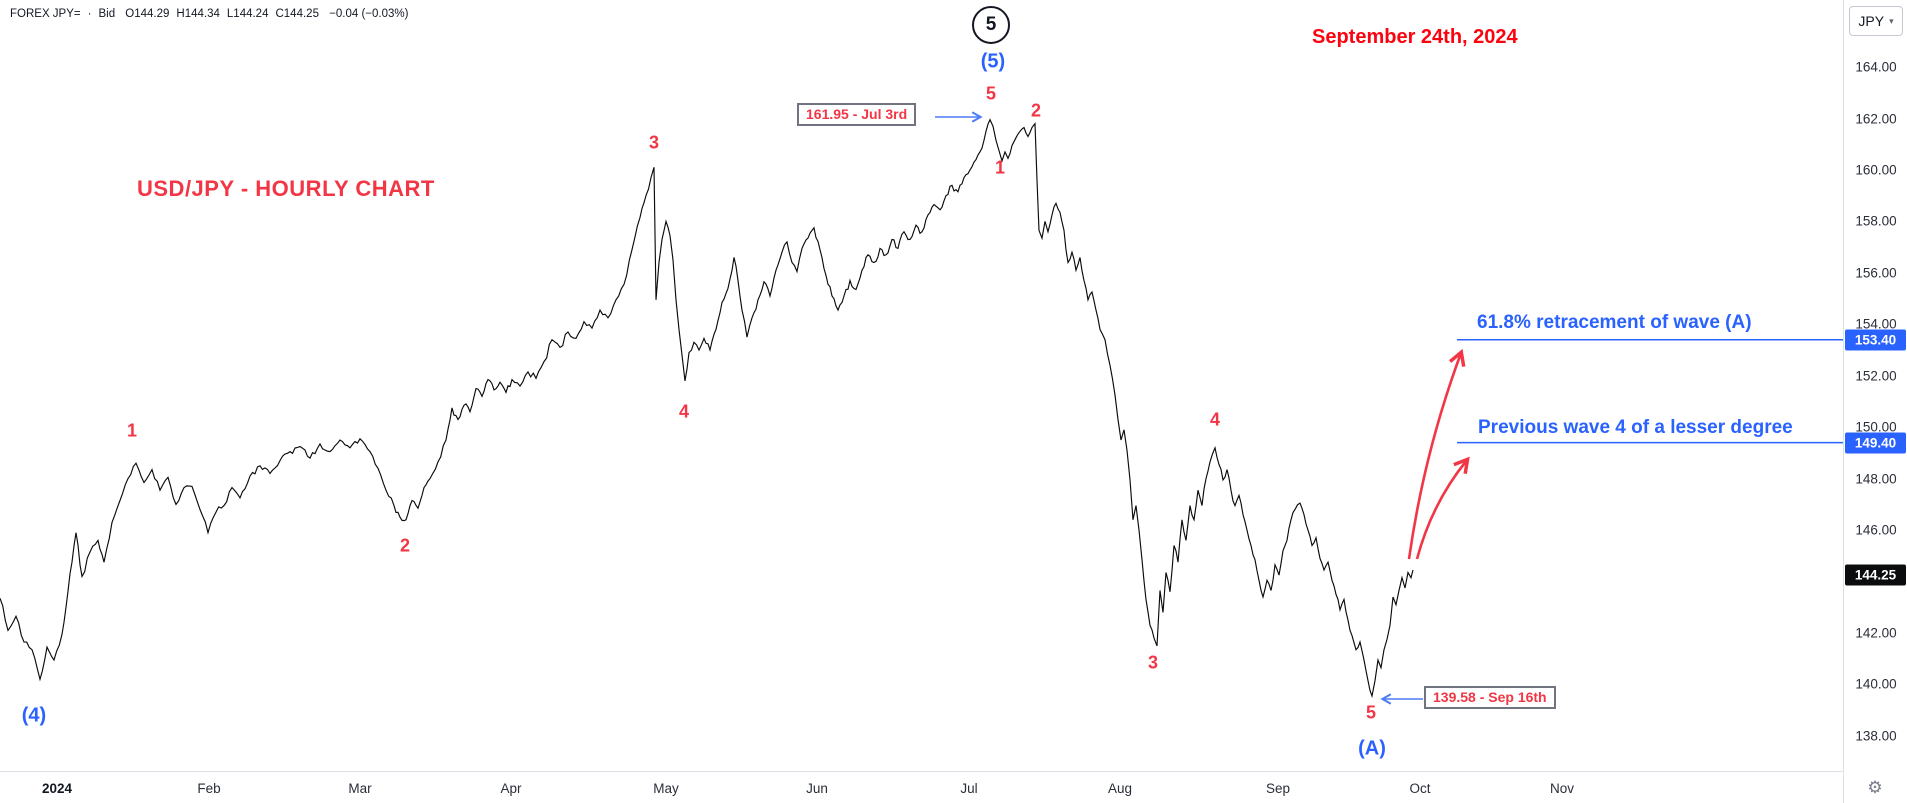 The image size is (1907, 803). I want to click on wave-label-4: (4), so click(34, 715).